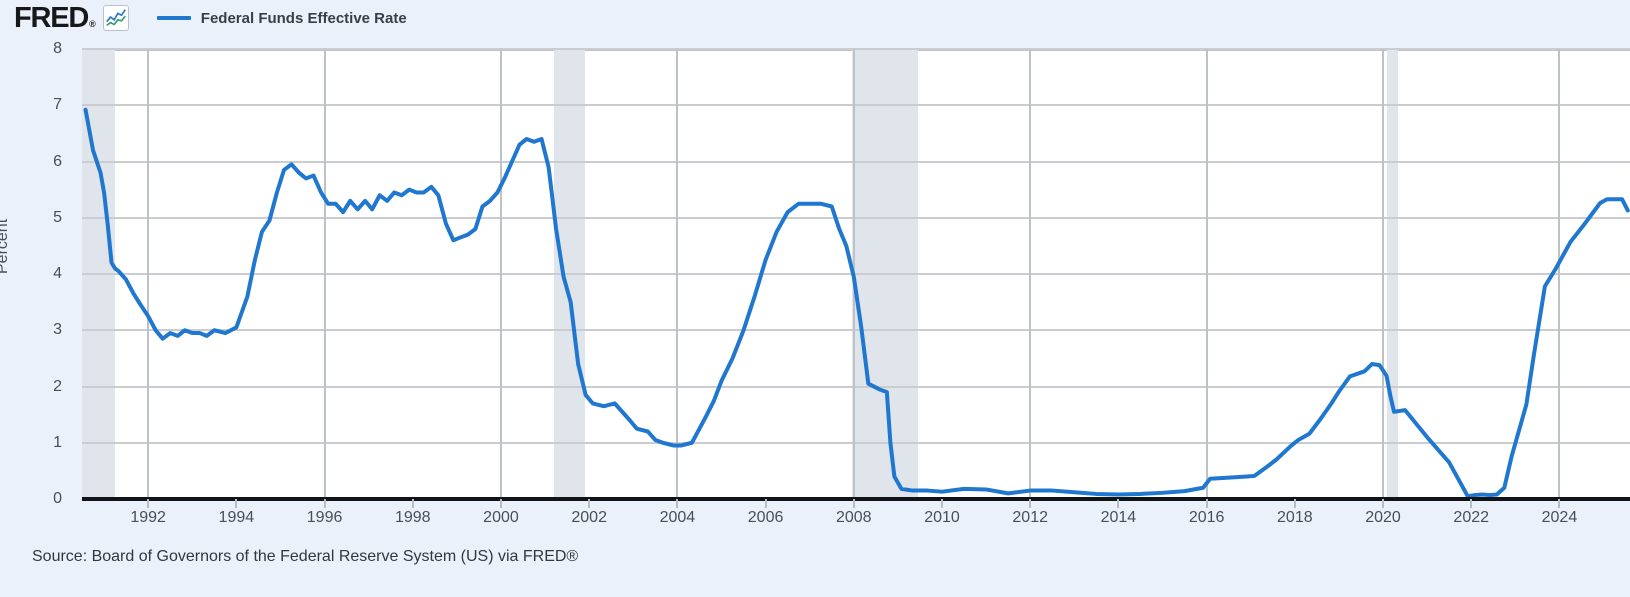 Image resolution: width=1630 pixels, height=597 pixels. I want to click on x-axis-tick-label: 2000, so click(501, 517).